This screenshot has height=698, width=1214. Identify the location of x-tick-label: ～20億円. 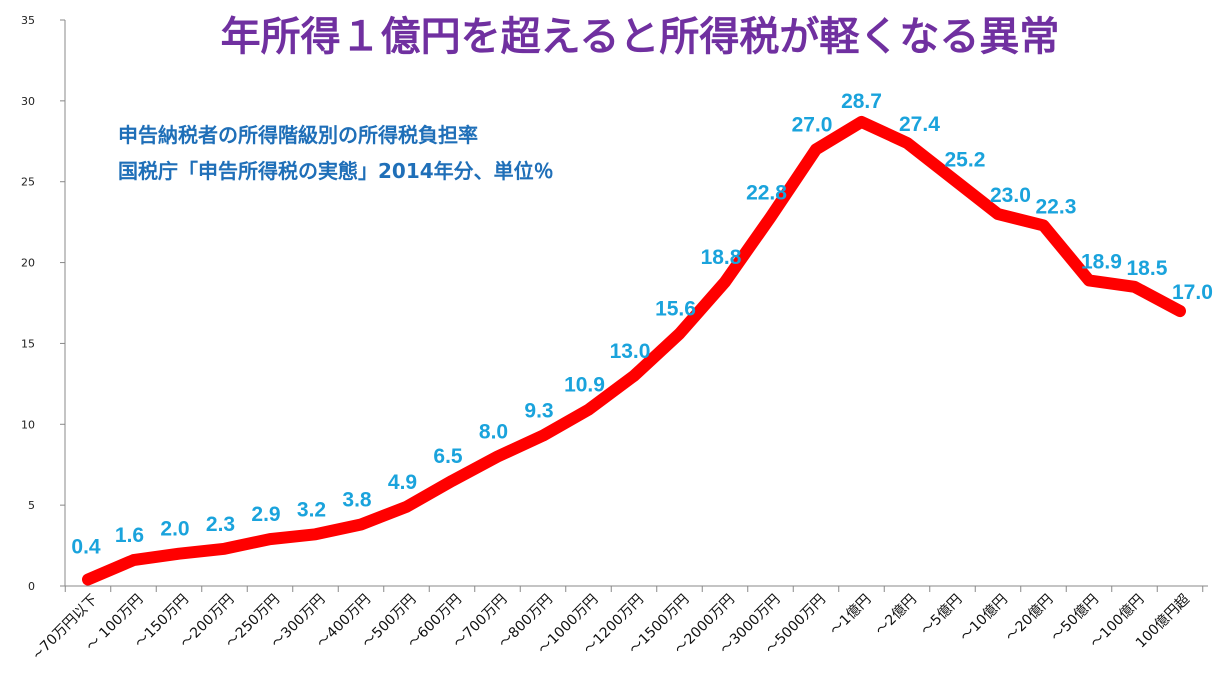
(1030, 619).